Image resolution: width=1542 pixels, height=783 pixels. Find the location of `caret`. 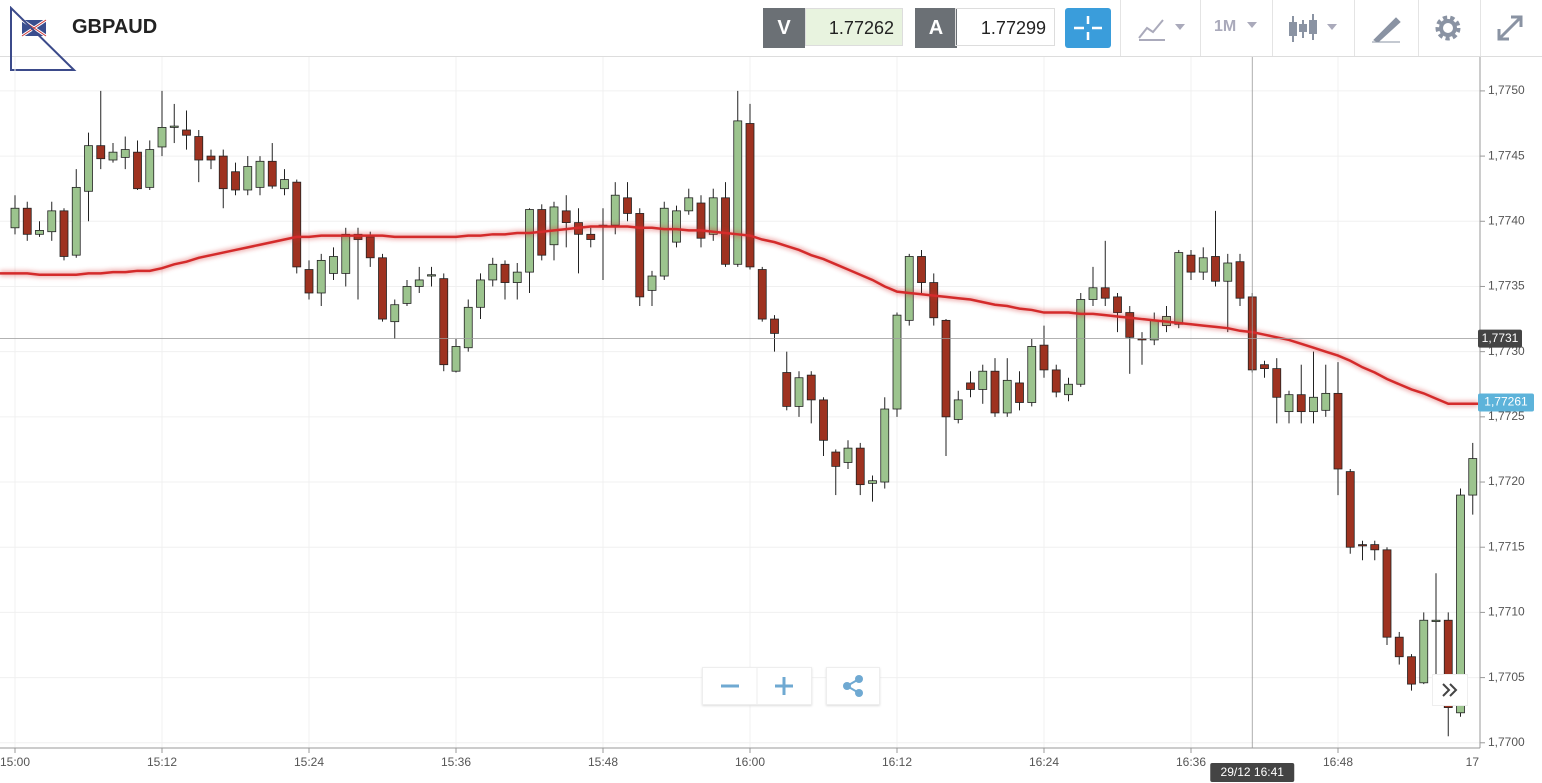

caret is located at coordinates (1252, 25).